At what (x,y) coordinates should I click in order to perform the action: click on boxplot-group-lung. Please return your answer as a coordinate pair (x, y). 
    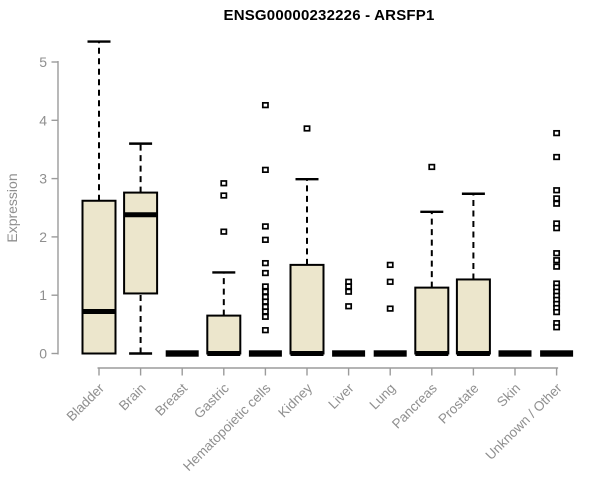
    Looking at the image, I should click on (390, 309).